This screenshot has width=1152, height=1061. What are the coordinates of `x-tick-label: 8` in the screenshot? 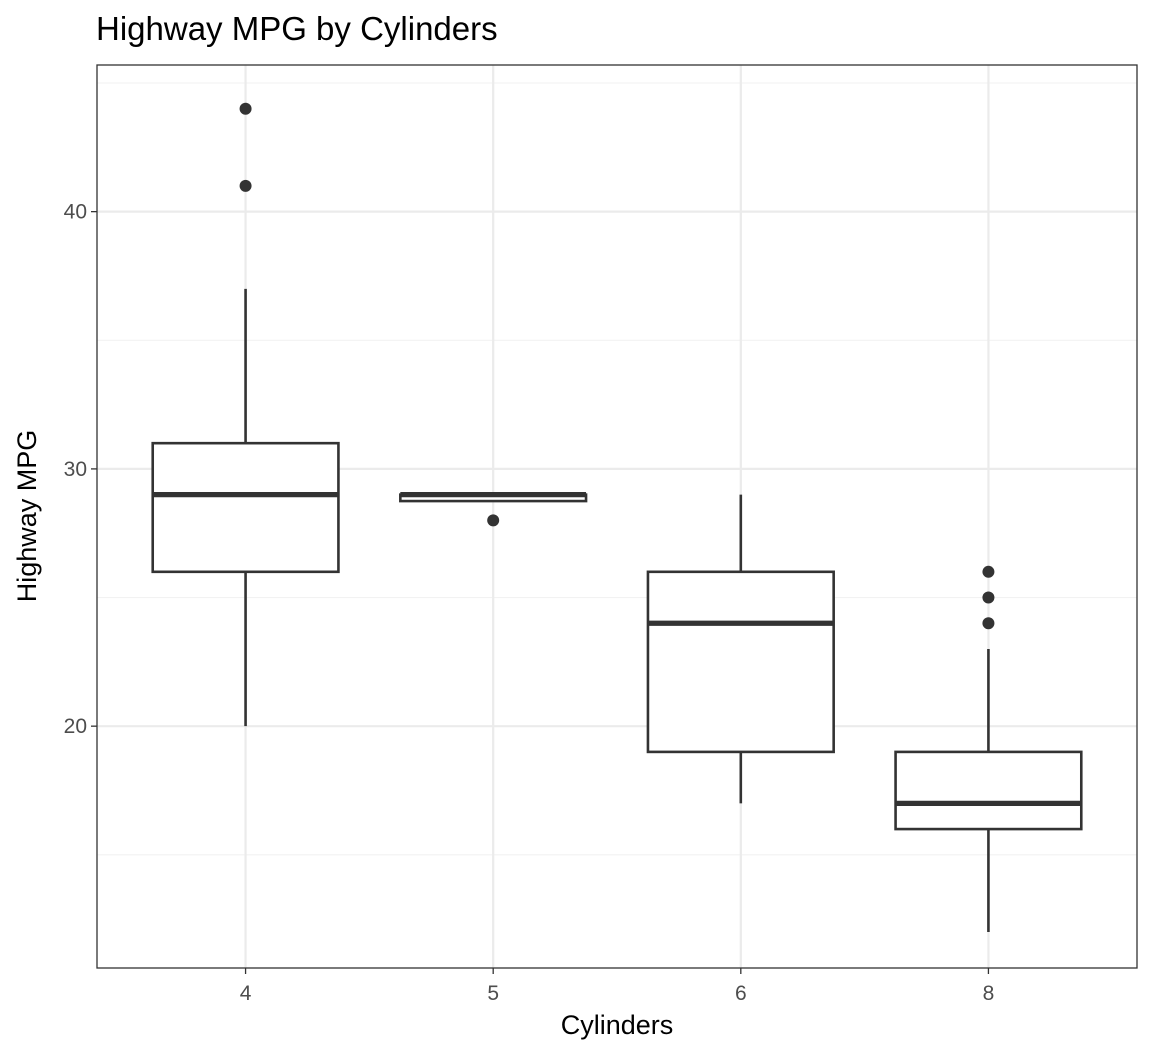 It's located at (989, 993).